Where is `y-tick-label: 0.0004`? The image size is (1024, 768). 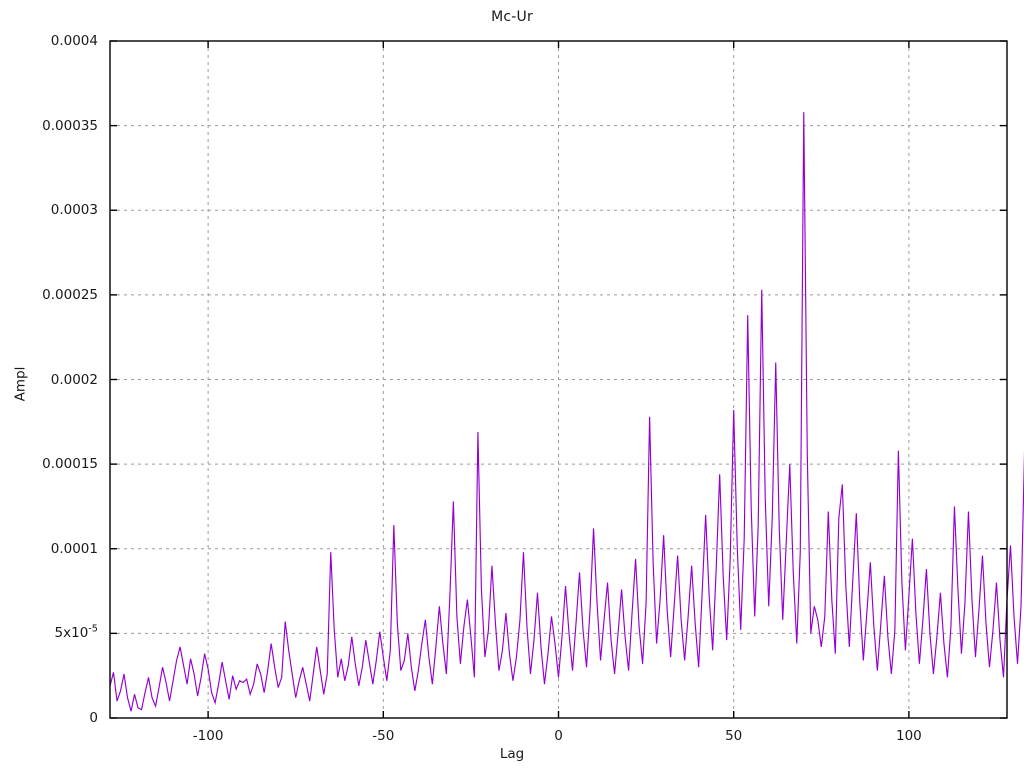
y-tick-label: 0.0004 is located at coordinates (74, 41).